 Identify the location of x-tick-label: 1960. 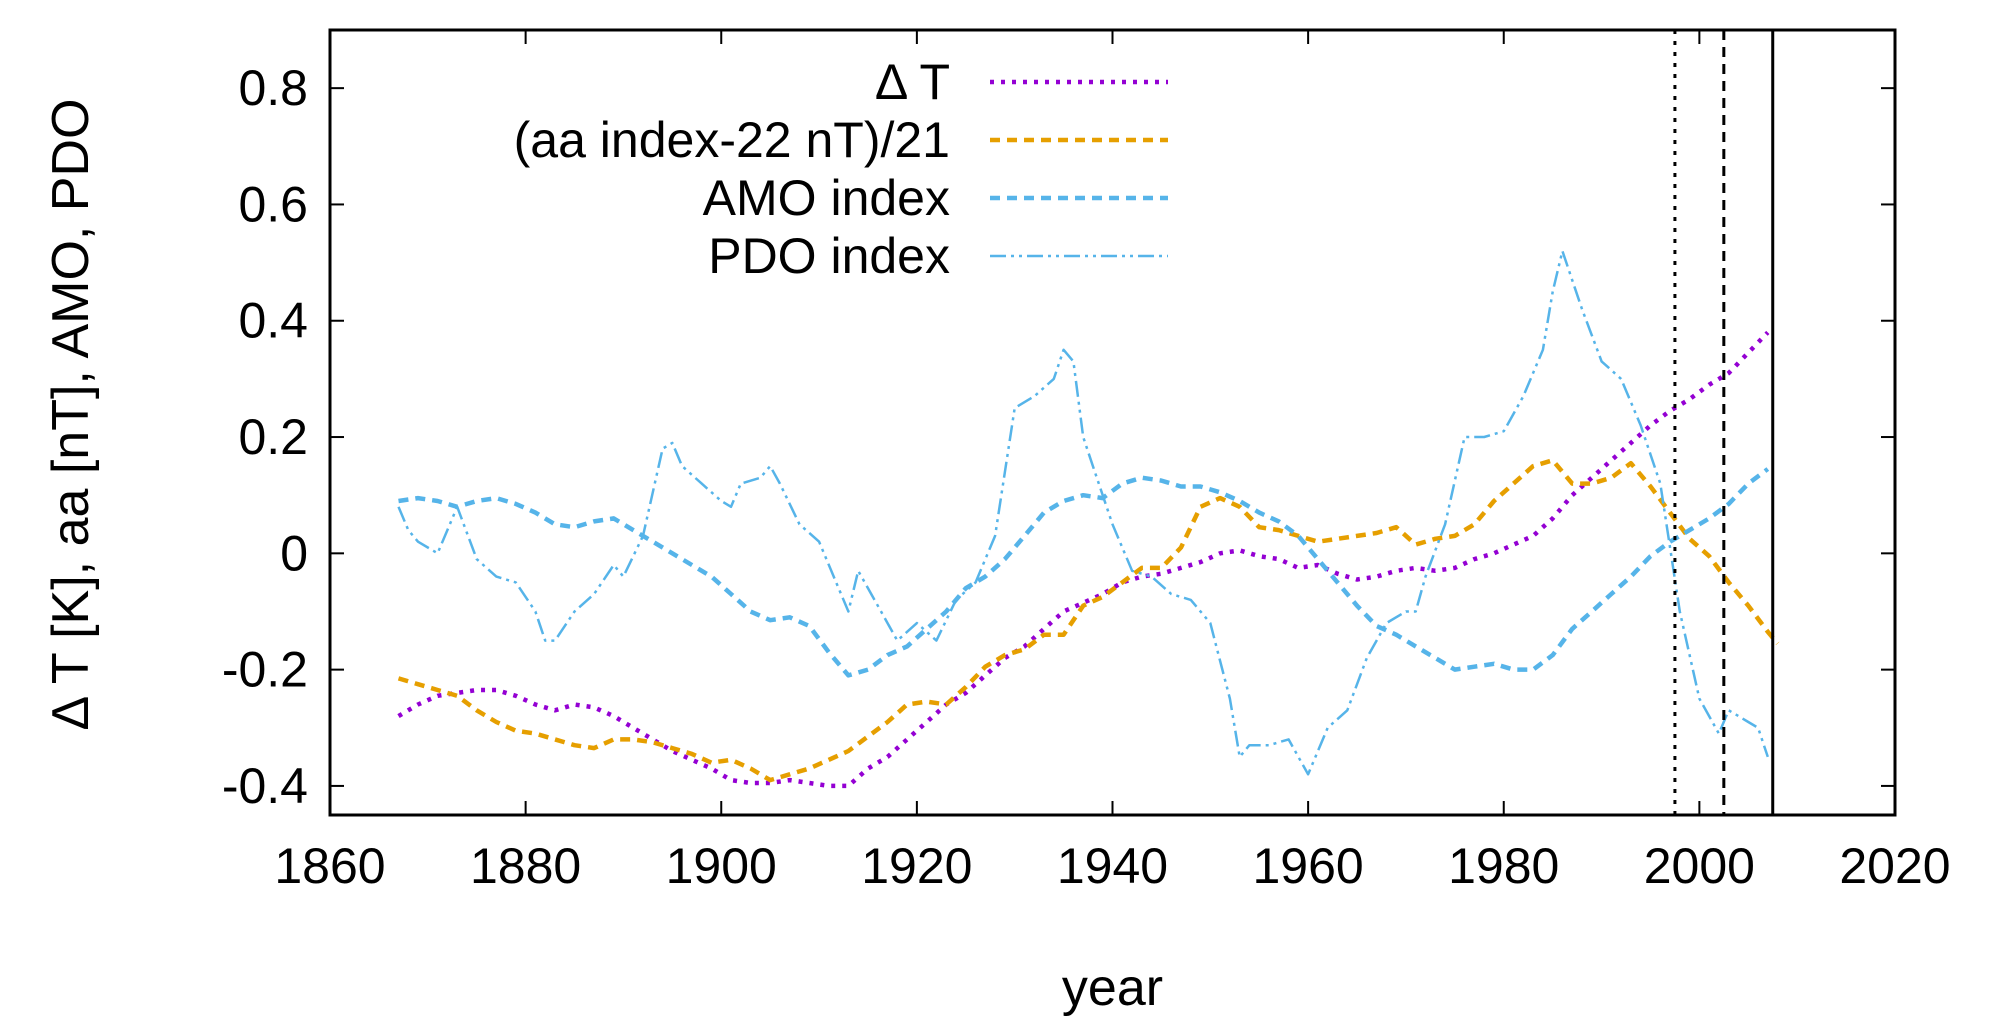
(1308, 866).